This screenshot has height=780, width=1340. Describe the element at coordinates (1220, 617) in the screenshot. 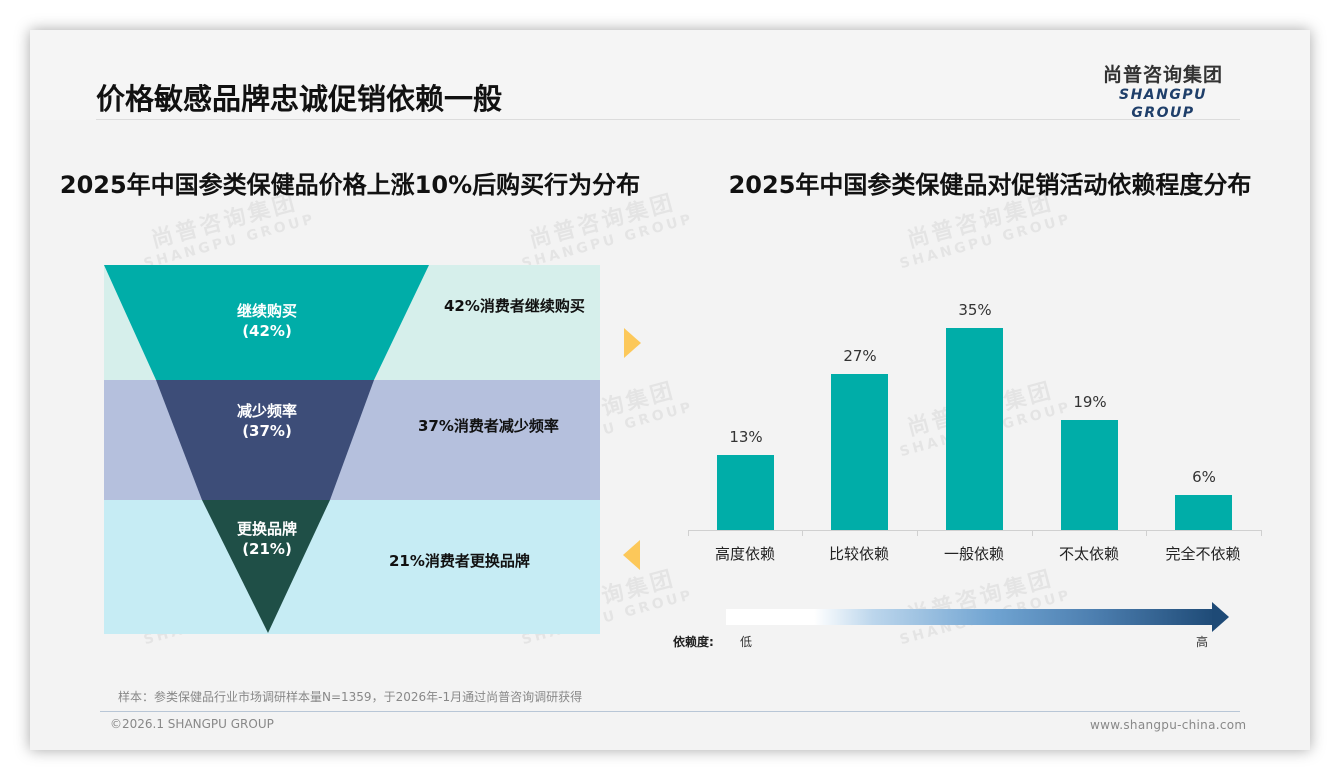

I see `arrow-head-icon` at that location.